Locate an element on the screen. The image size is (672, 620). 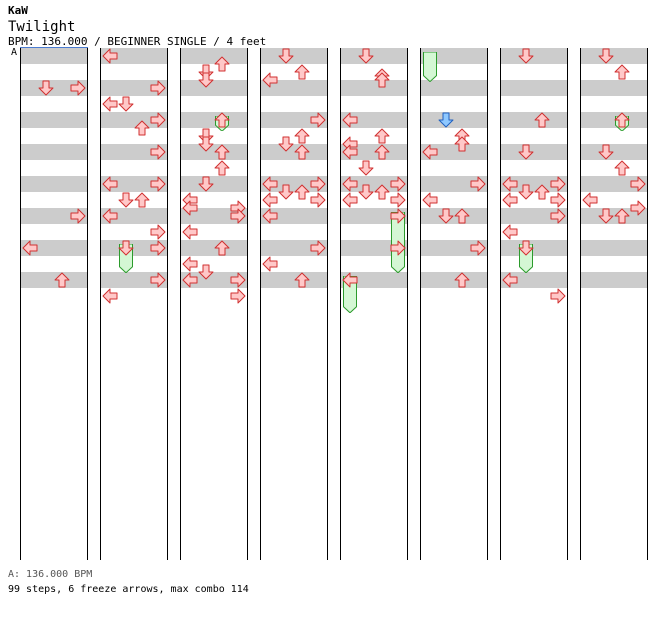
bpm-change-line is located at coordinates (54, 47).